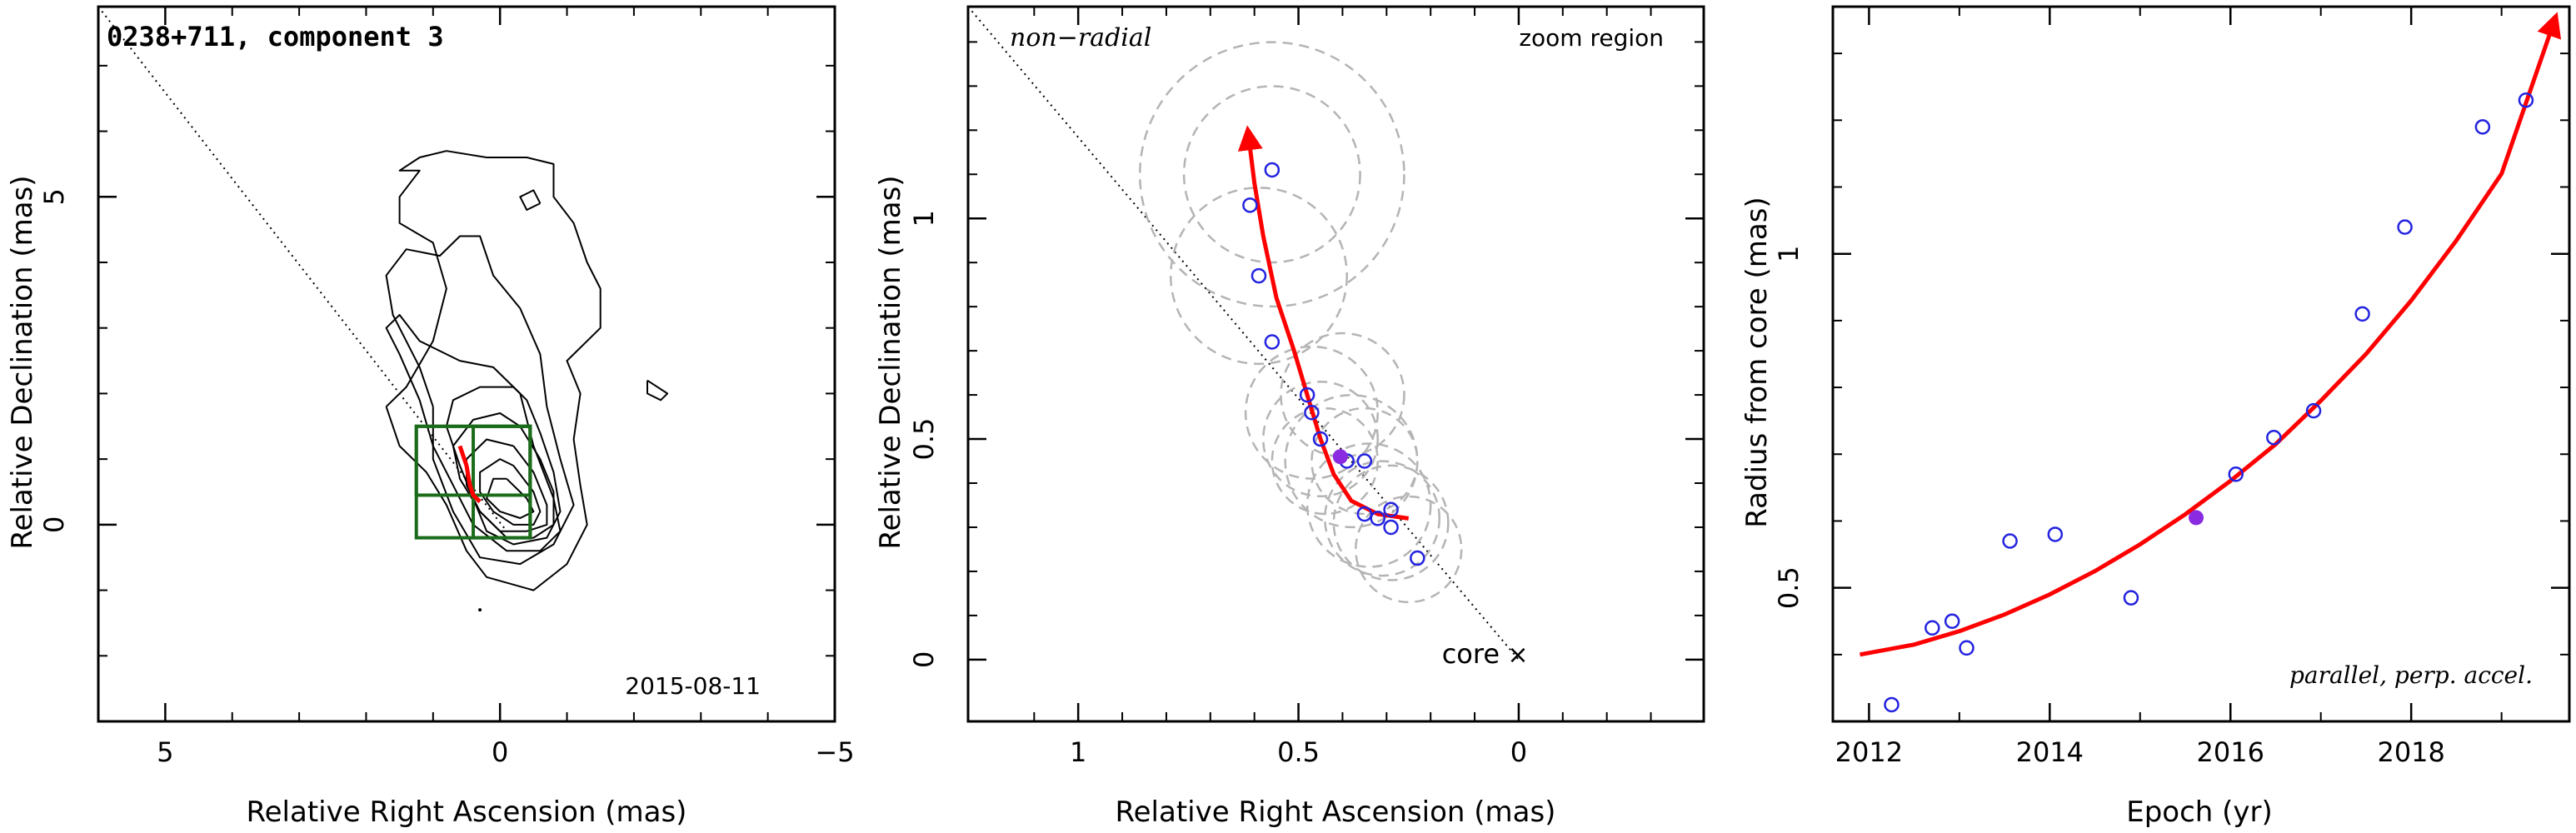  Describe the element at coordinates (500, 752) in the screenshot. I see `panel1-xtick-label: 0` at that location.